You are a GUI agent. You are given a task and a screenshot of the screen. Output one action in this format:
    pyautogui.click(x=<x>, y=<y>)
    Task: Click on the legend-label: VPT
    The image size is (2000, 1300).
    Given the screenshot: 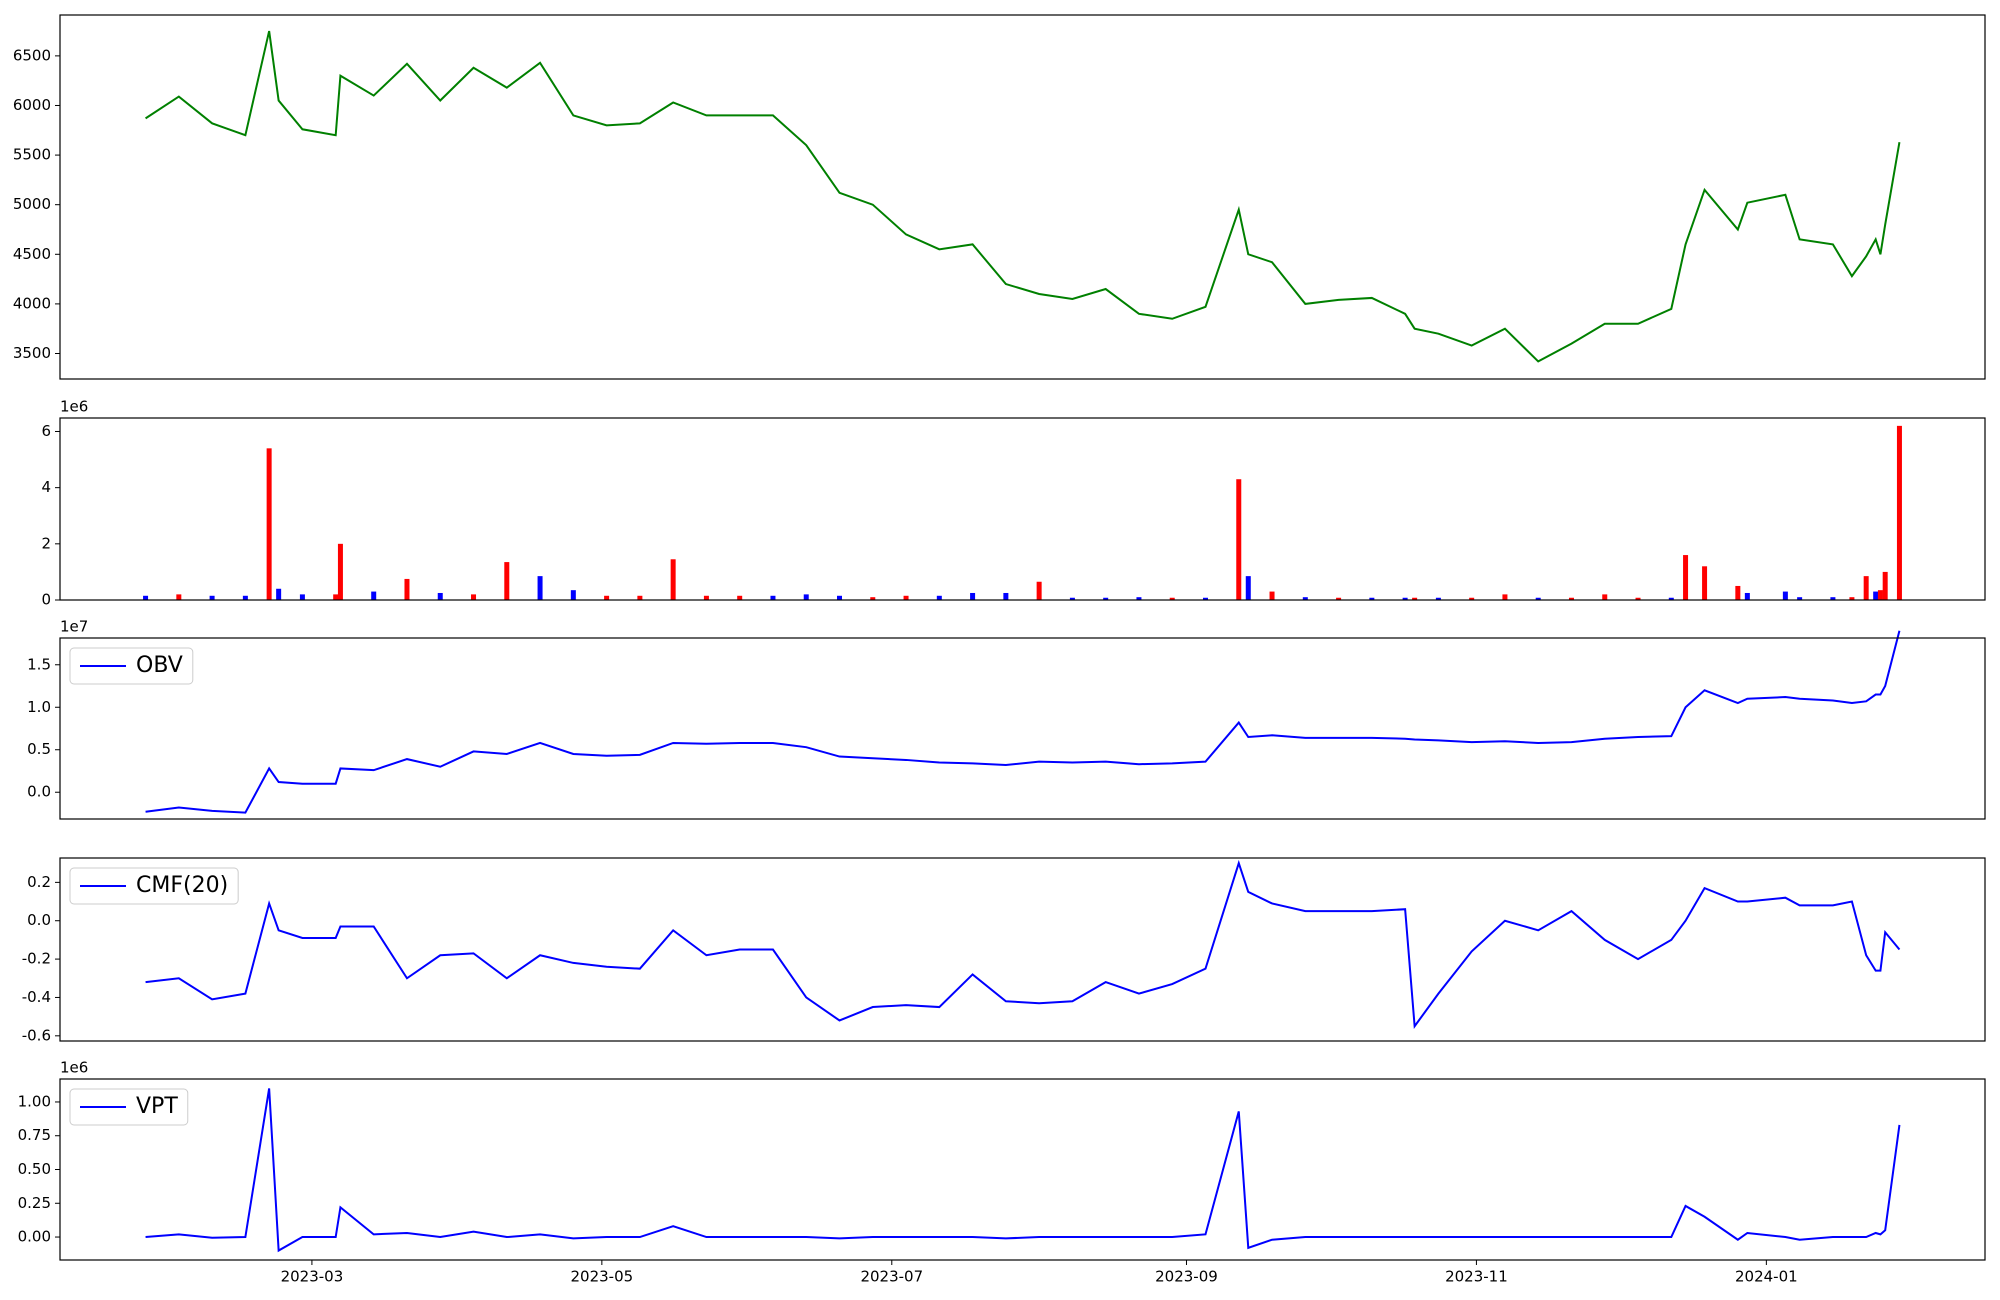 What is the action you would take?
    pyautogui.click(x=157, y=1106)
    